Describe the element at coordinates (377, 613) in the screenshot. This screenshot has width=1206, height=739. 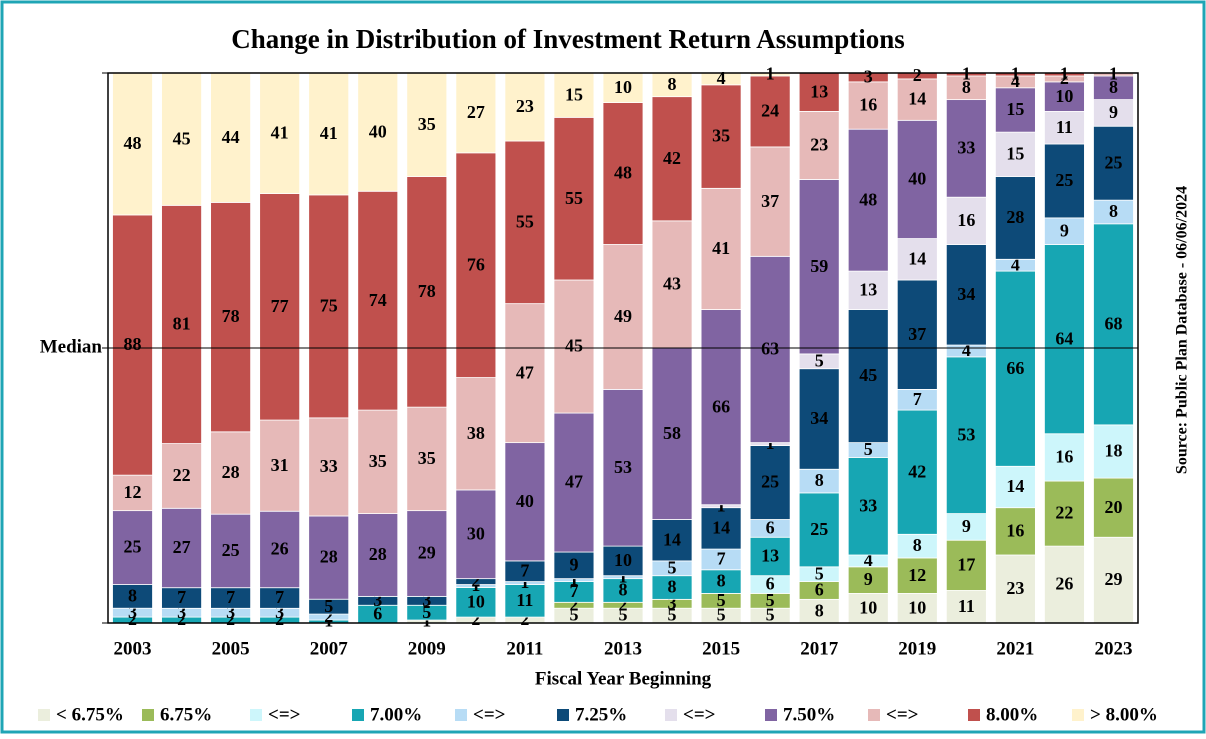
I see `data-label: 6` at that location.